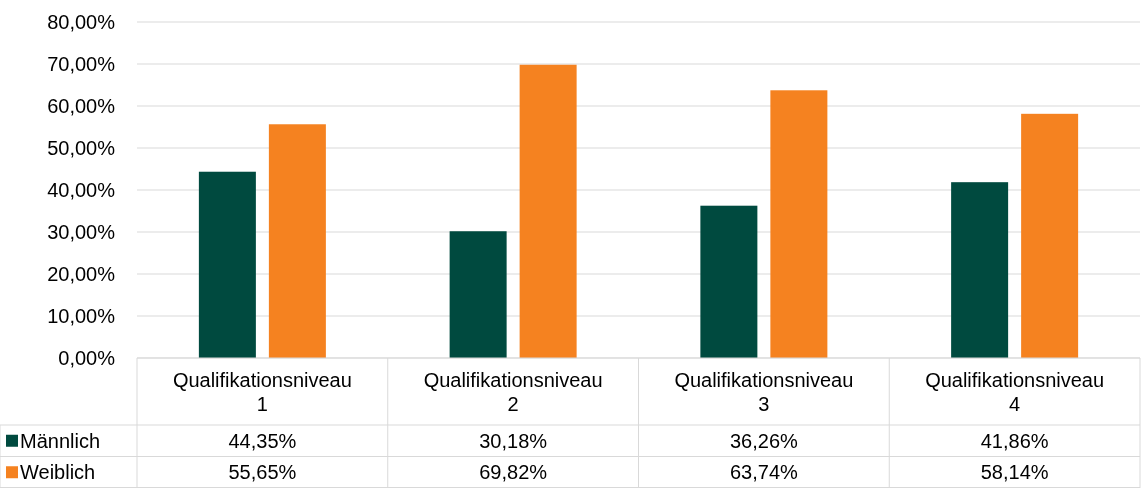  I want to click on y-tick-label: 70,00%, so click(81, 64).